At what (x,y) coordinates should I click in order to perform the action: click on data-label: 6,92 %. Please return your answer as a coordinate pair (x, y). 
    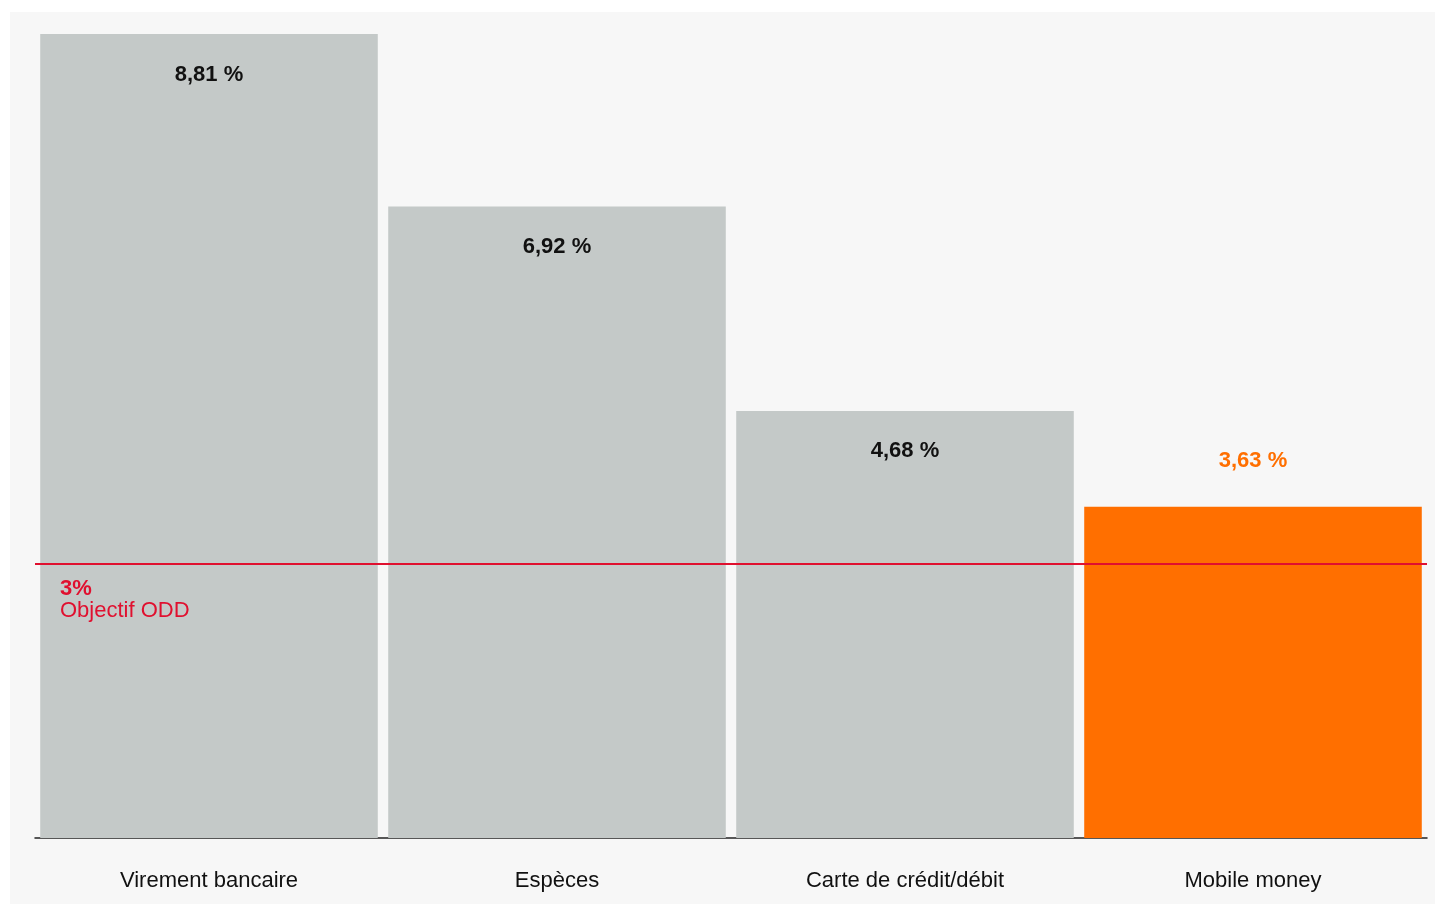
    Looking at the image, I should click on (557, 245).